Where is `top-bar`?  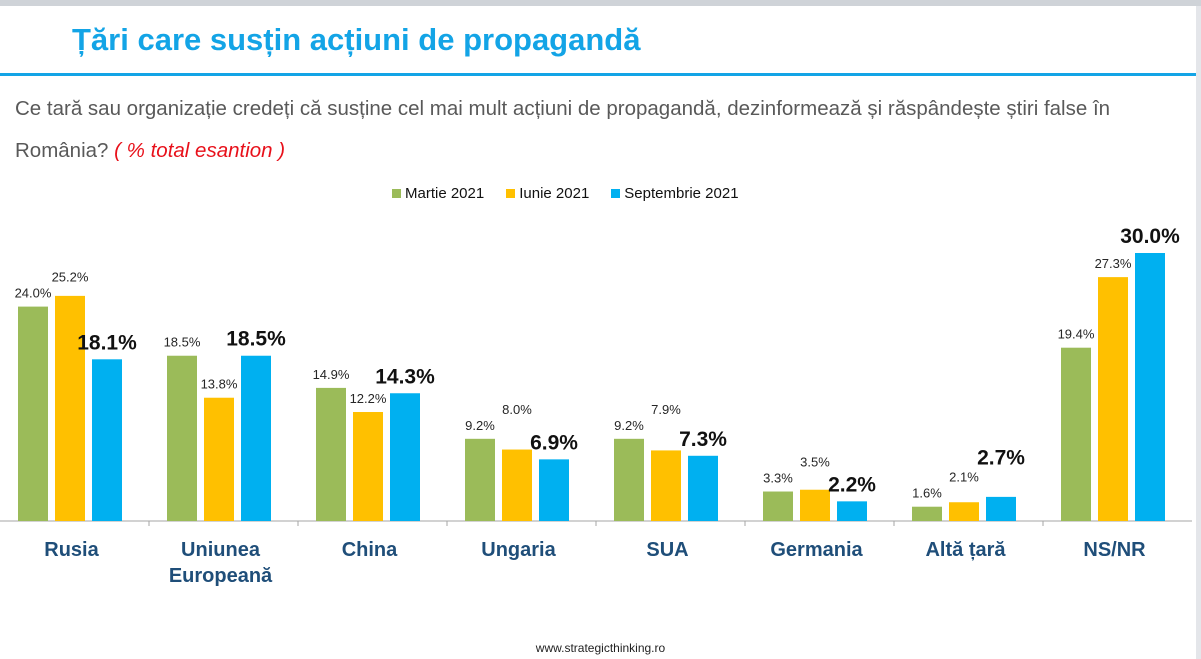
top-bar is located at coordinates (600, 3).